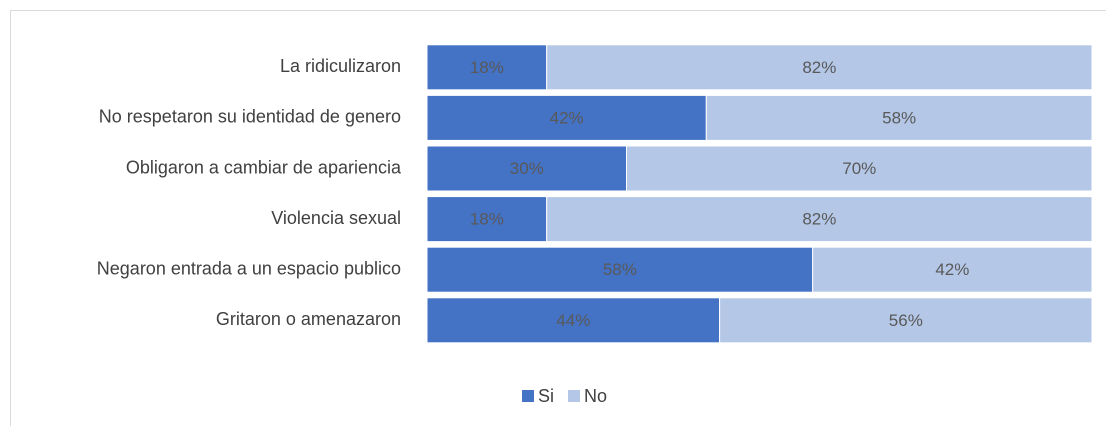  I want to click on y-tick-label: Gritaron o amenazaron, so click(308, 319).